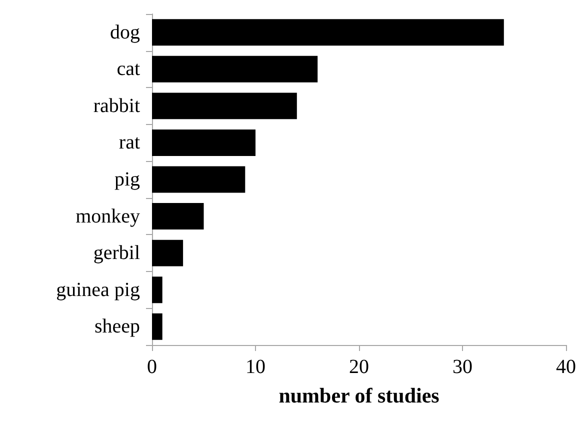  What do you see at coordinates (359, 367) in the screenshot?
I see `x-tick-label: 20` at bounding box center [359, 367].